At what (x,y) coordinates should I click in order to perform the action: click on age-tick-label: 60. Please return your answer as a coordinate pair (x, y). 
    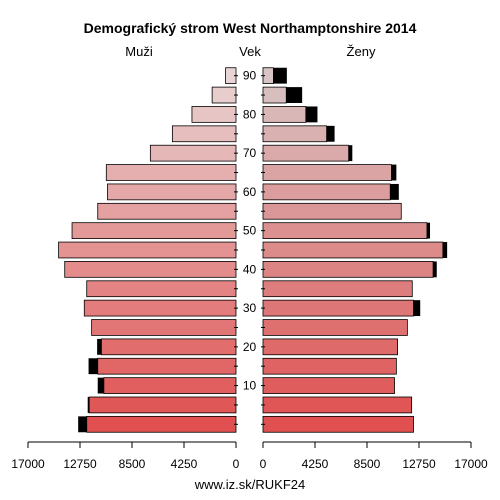
    Looking at the image, I should click on (250, 192).